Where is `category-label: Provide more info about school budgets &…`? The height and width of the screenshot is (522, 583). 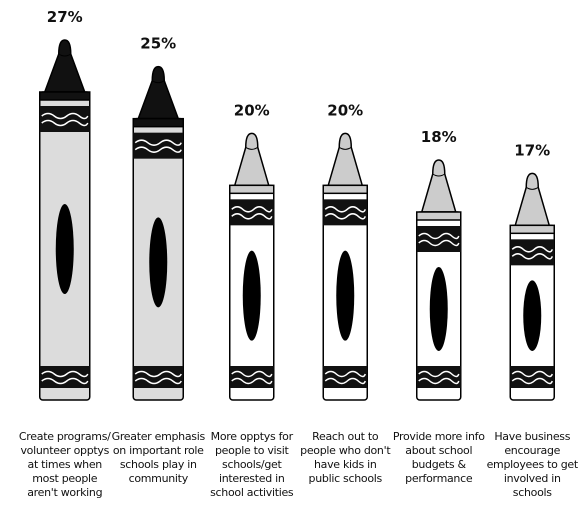 category-label: Provide more info about school budgets &… is located at coordinates (438, 457).